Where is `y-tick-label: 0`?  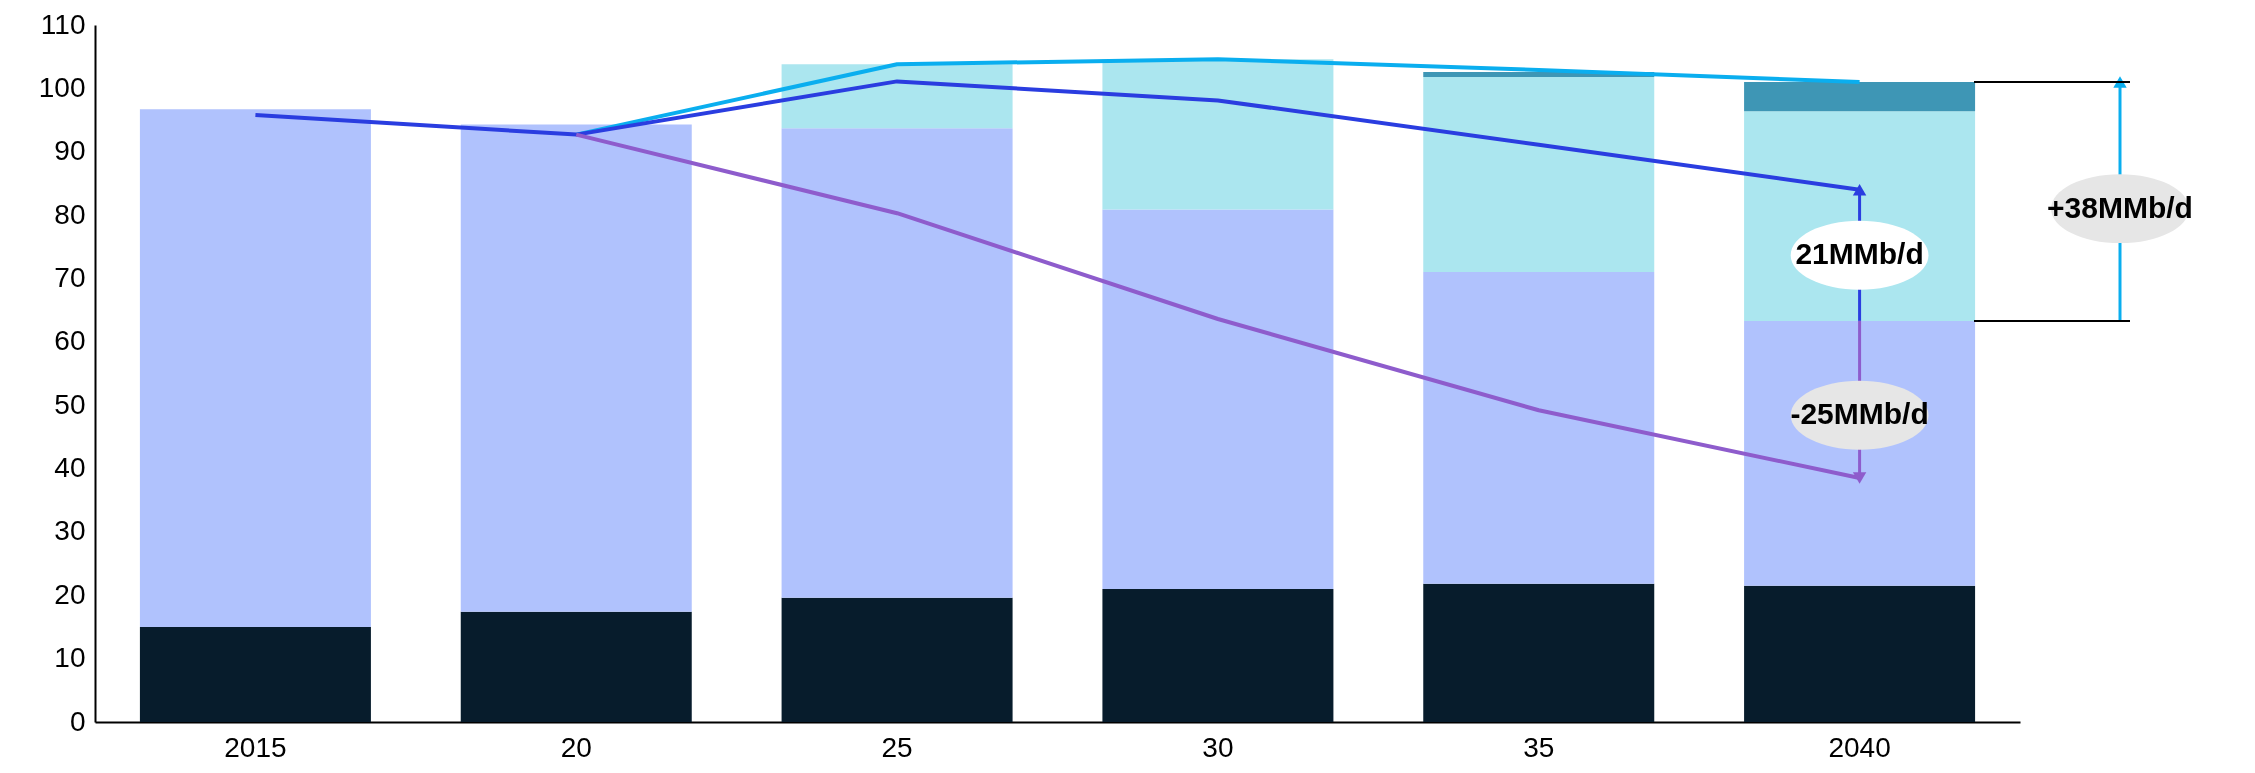 y-tick-label: 0 is located at coordinates (77, 721).